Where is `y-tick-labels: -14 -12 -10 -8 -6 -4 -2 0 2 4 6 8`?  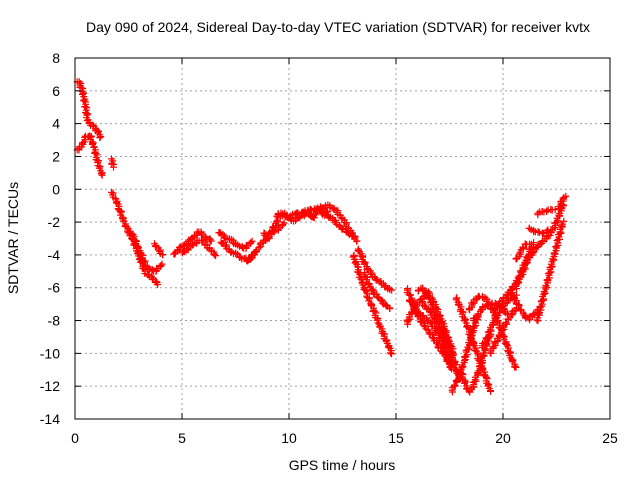 y-tick-labels: -14 -12 -10 -8 -6 -4 -2 0 2 4 6 8 is located at coordinates (50, 238).